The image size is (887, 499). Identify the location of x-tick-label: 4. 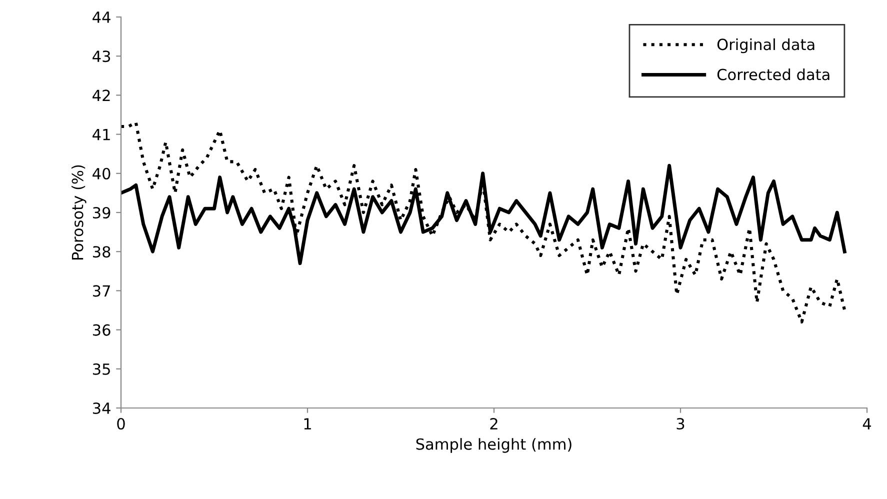
(867, 424).